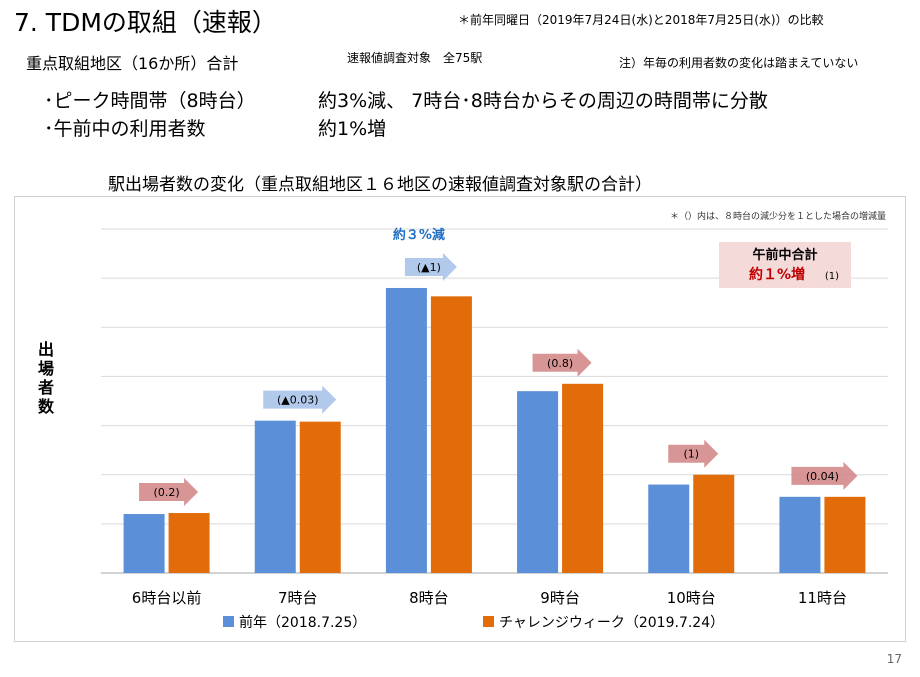 The width and height of the screenshot is (920, 677). I want to click on am-total-value: 約１%増, so click(777, 274).